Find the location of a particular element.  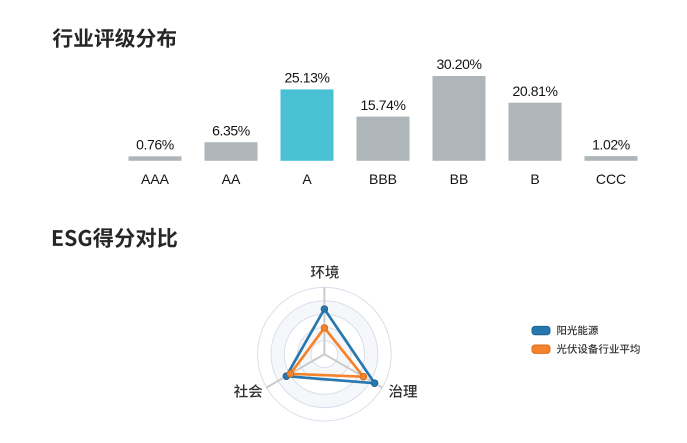

svg-text: 25.13% is located at coordinates (306, 78).